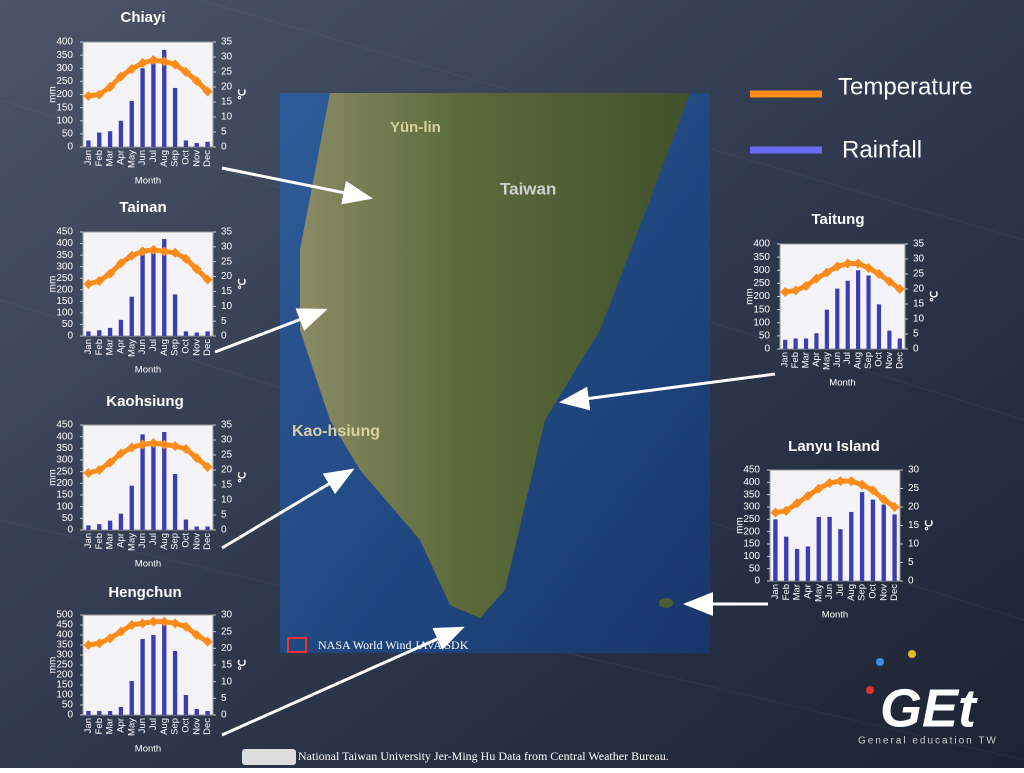 The height and width of the screenshot is (773, 1024). I want to click on x-tick-label: Jul, so click(840, 590).